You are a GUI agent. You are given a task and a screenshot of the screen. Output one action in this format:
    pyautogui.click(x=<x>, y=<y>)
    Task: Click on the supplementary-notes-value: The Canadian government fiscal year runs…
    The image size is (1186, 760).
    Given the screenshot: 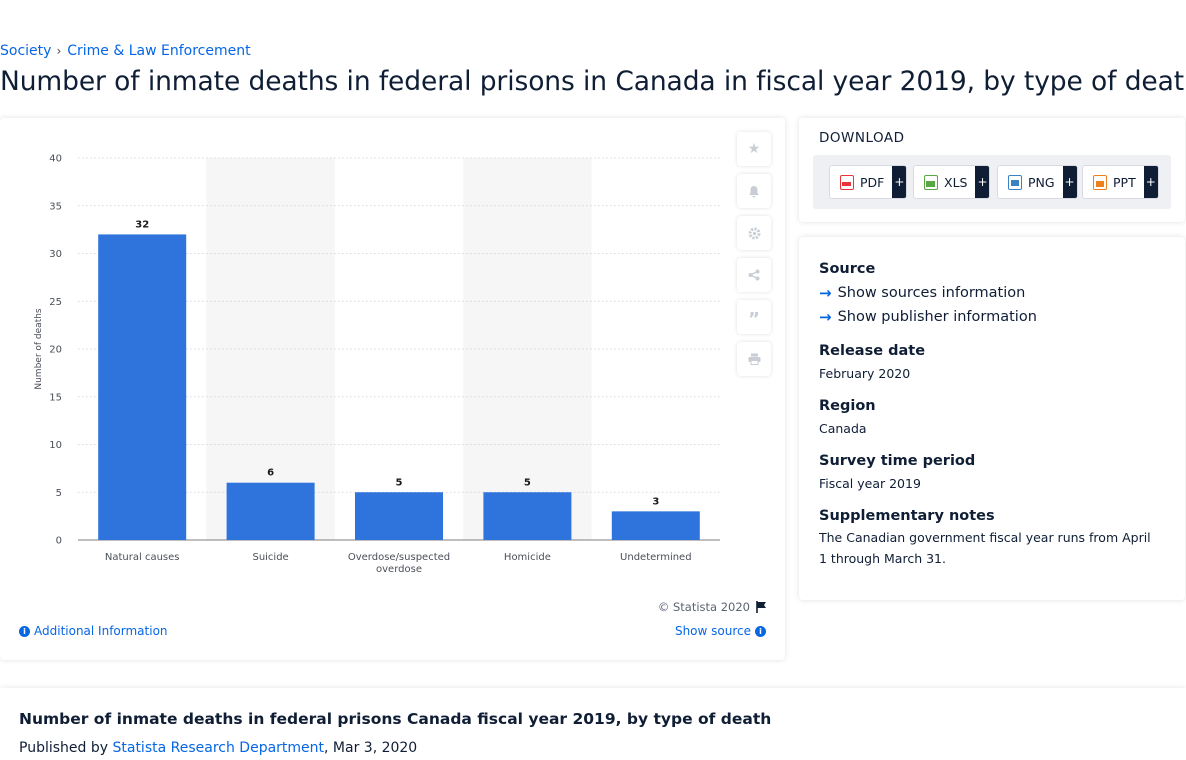 What is the action you would take?
    pyautogui.click(x=985, y=548)
    